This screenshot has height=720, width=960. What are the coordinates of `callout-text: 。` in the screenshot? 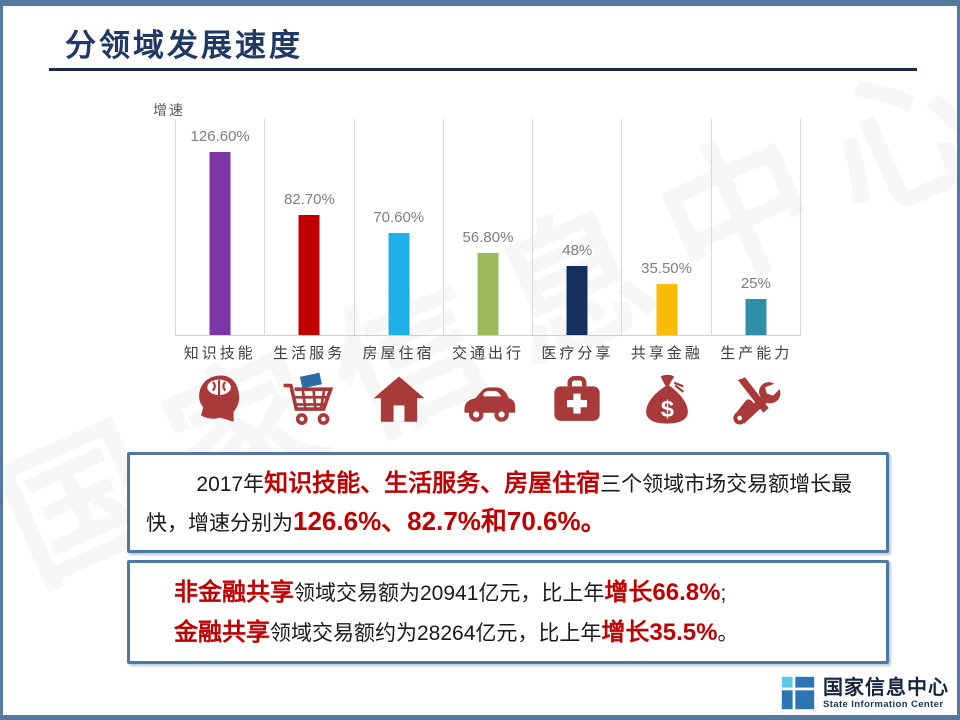 It's located at (728, 633).